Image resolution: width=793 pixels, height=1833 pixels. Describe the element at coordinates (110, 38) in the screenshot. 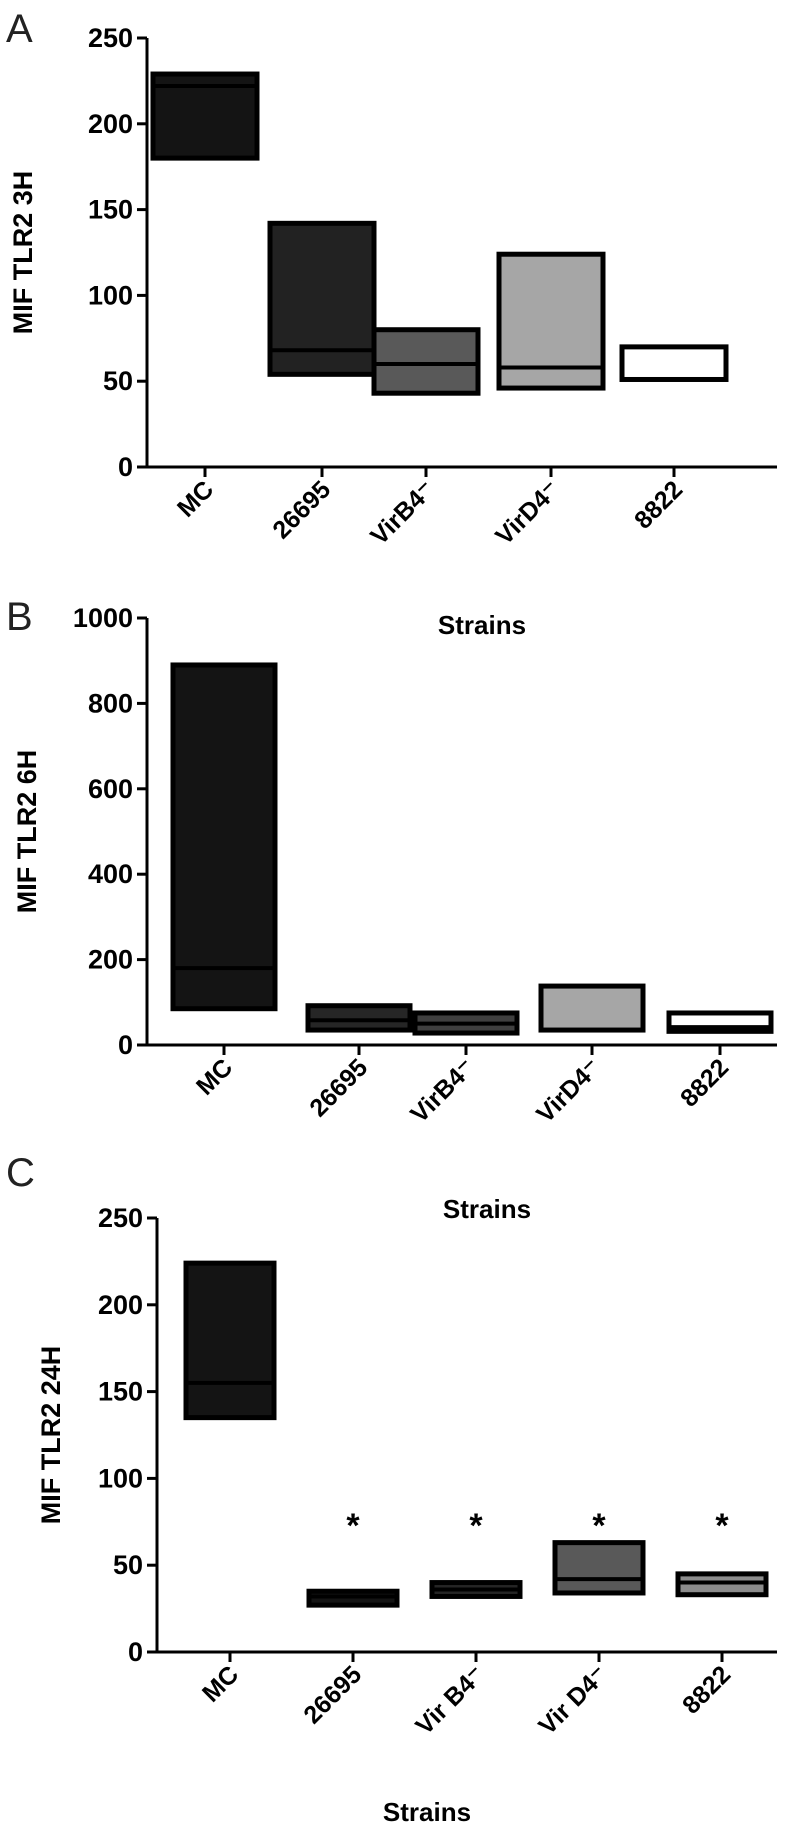

I see `panel-1-ytick-label-250: 250` at that location.